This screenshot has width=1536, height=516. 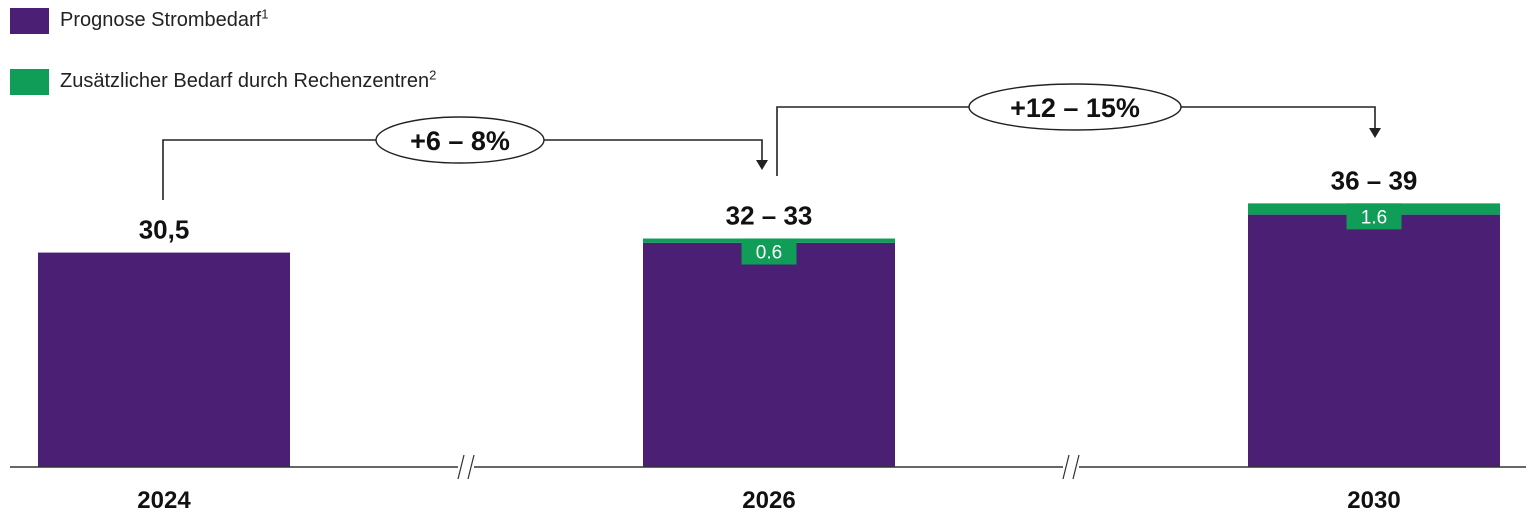 What do you see at coordinates (1373, 500) in the screenshot?
I see `x-tick-label-2030: 2030` at bounding box center [1373, 500].